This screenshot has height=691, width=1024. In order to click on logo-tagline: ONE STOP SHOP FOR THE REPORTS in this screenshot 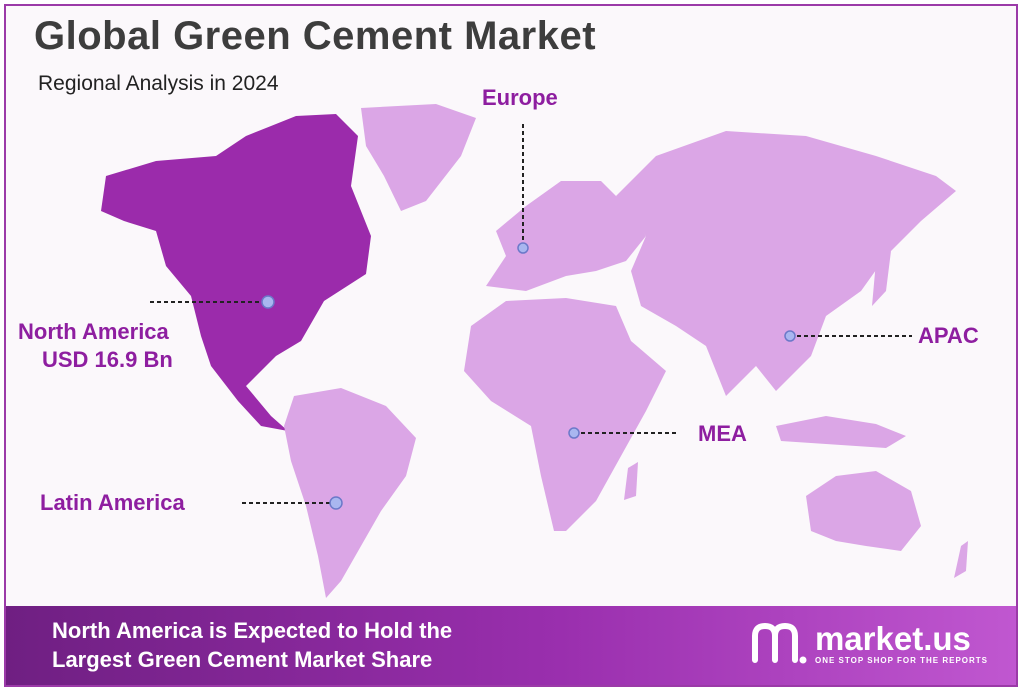, I will do `click(901, 660)`.